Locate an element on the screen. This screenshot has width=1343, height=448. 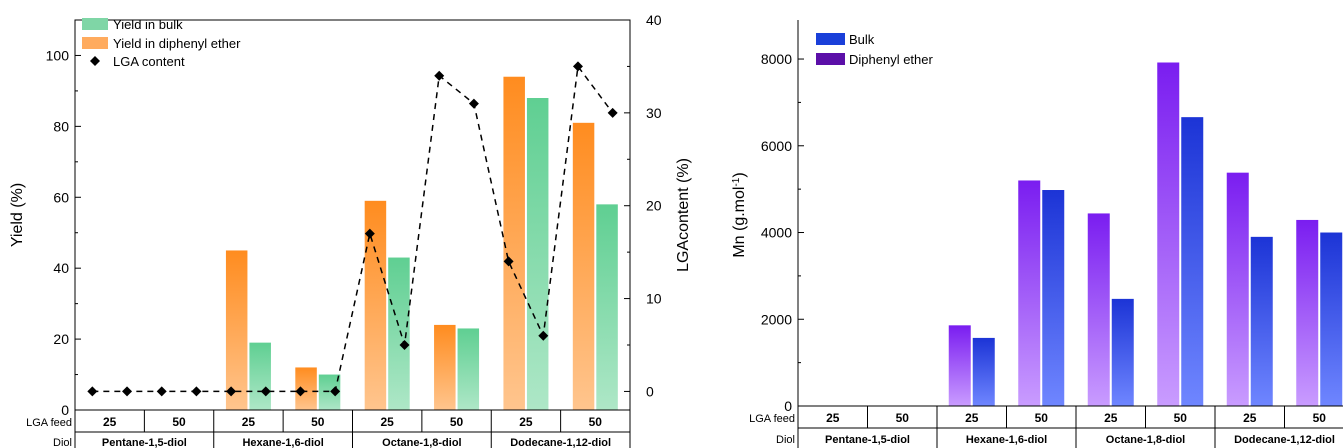
legend-swatch-bulk-mn is located at coordinates (830, 39).